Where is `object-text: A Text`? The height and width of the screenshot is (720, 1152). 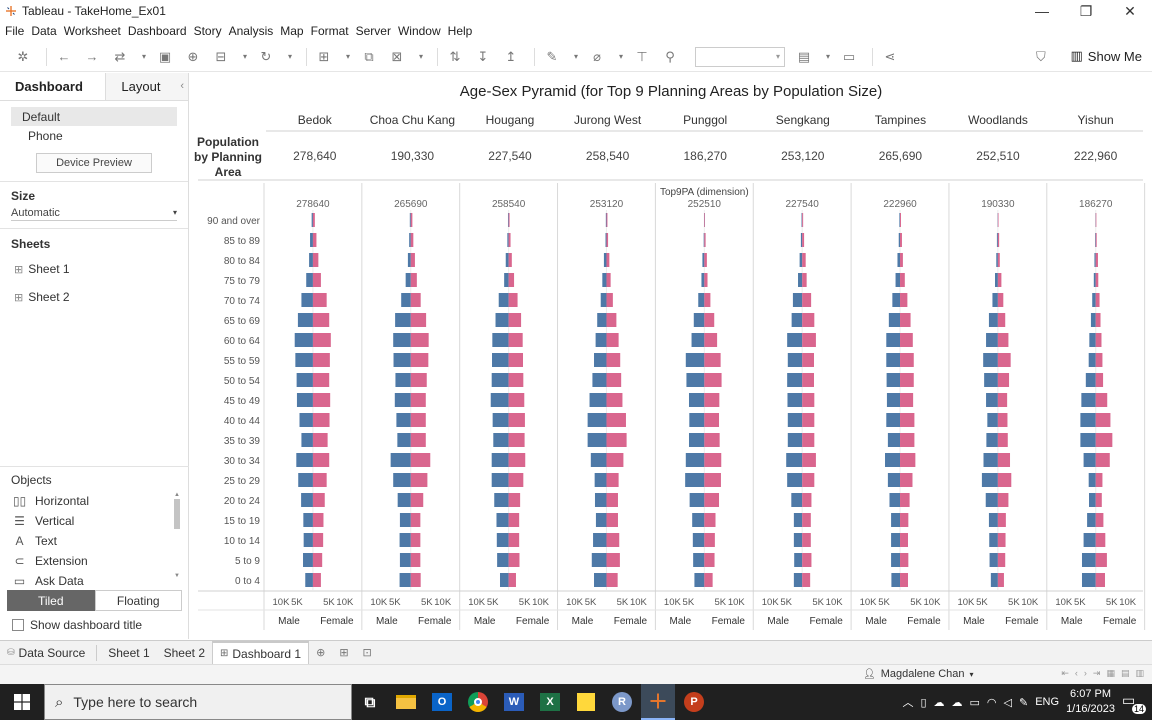
object-text: A Text is located at coordinates (94, 541).